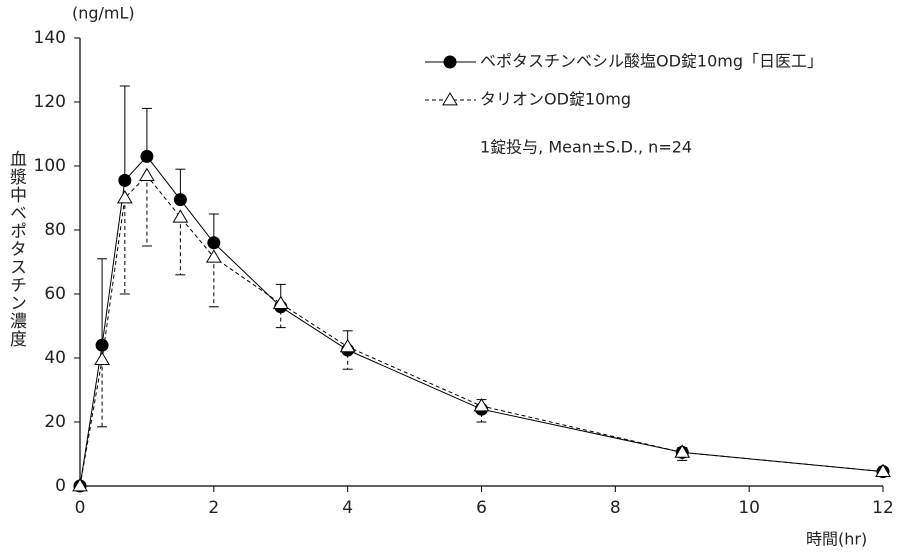 The width and height of the screenshot is (897, 552). What do you see at coordinates (55, 358) in the screenshot?
I see `y-tick-label: 40` at bounding box center [55, 358].